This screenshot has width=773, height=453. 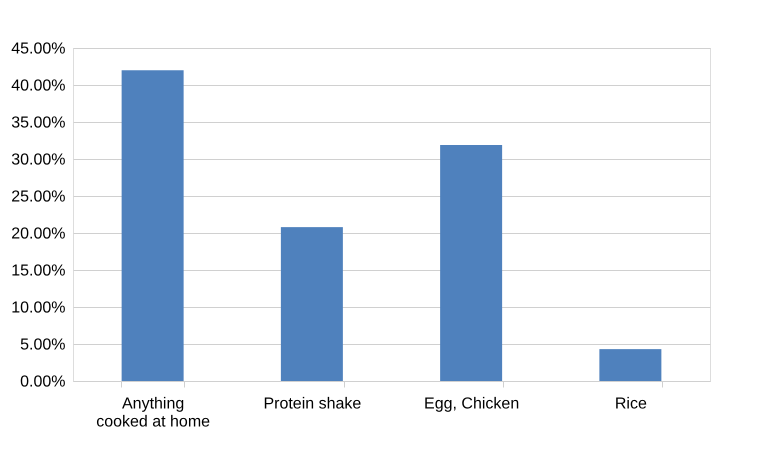 What do you see at coordinates (38, 197) in the screenshot?
I see `y-tick-label: 25.00%` at bounding box center [38, 197].